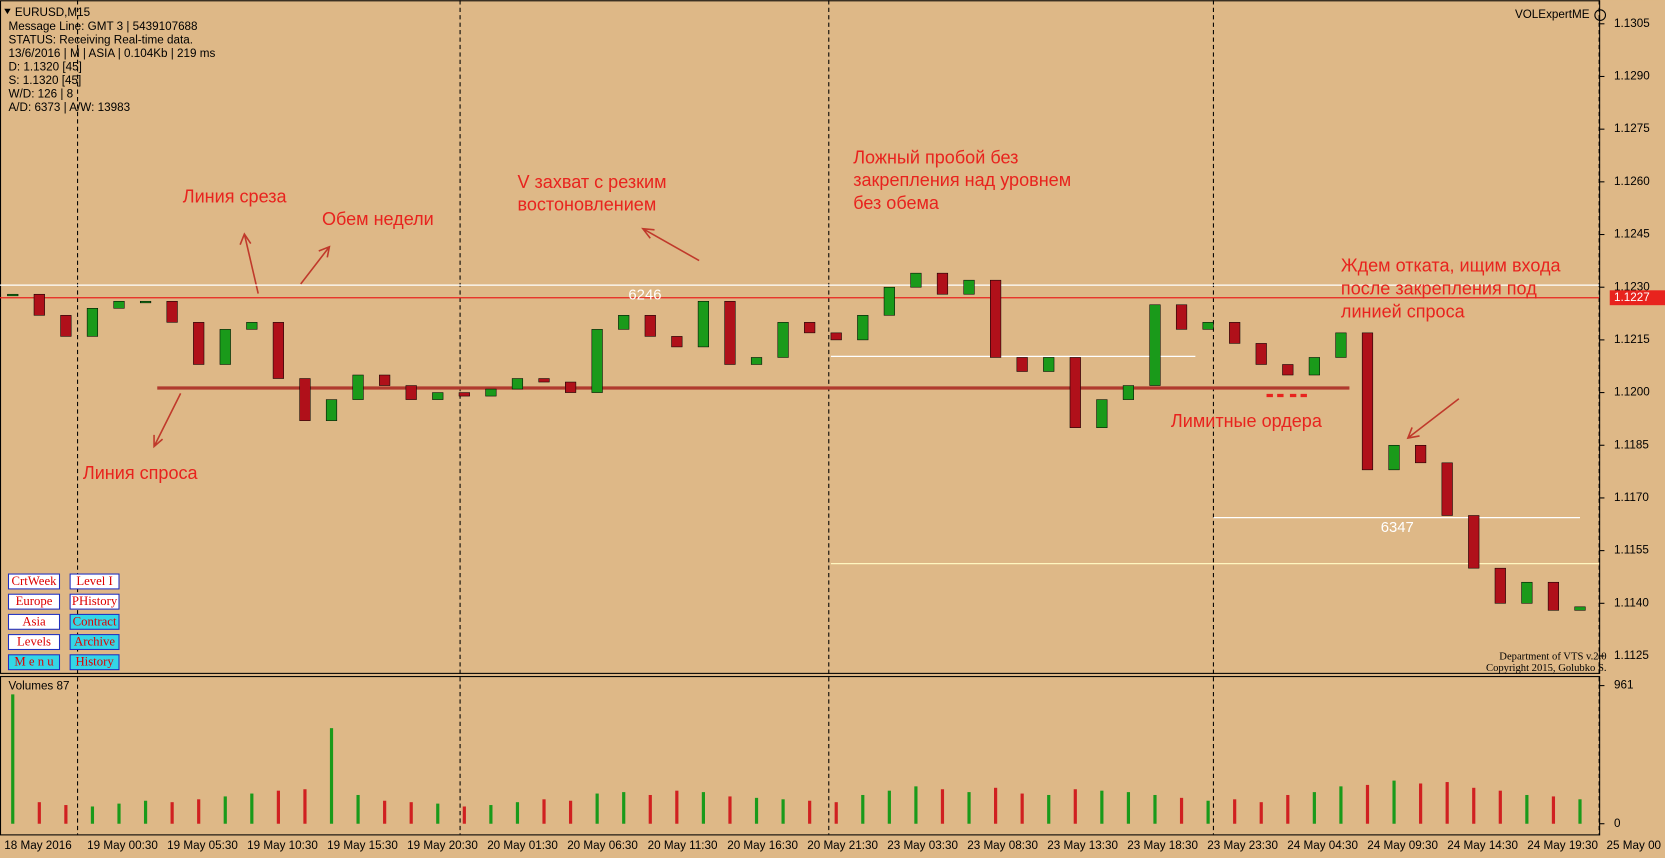 The width and height of the screenshot is (1665, 858). I want to click on current-price: 1.1227, so click(1632, 297).